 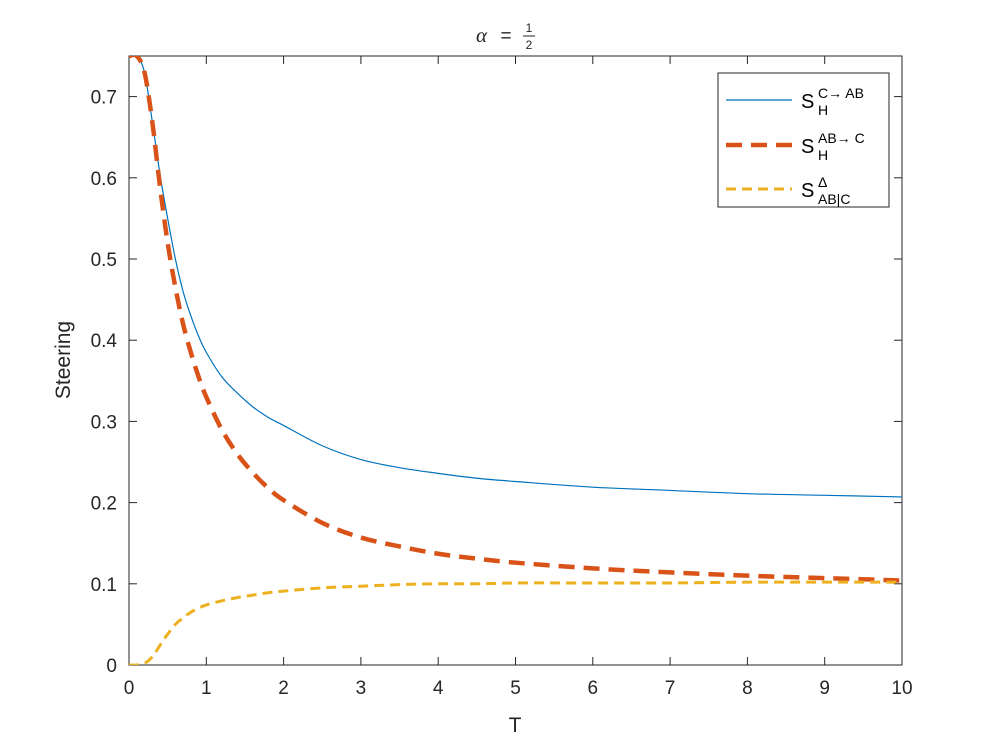 What do you see at coordinates (841, 93) in the screenshot?
I see `legend-label-sup: C→ AB` at bounding box center [841, 93].